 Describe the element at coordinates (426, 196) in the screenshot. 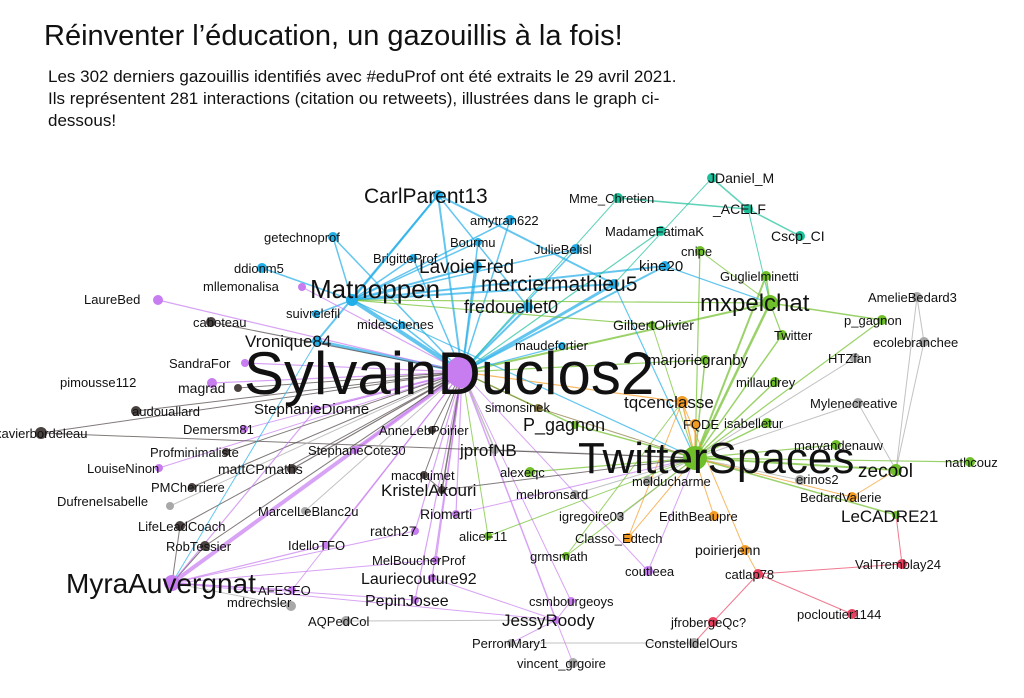

I see `node-label: CarlParent13` at that location.